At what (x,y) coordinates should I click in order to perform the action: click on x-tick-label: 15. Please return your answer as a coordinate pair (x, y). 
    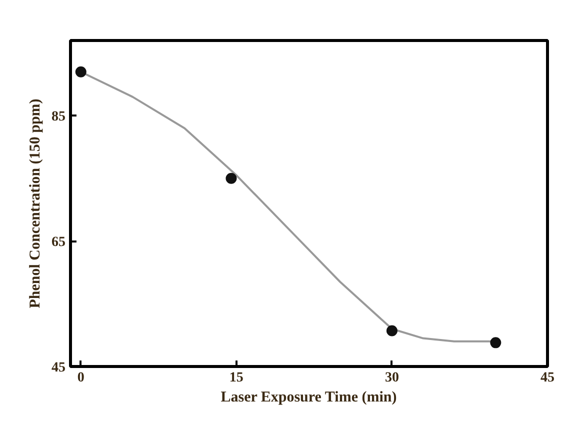
    Looking at the image, I should click on (236, 378).